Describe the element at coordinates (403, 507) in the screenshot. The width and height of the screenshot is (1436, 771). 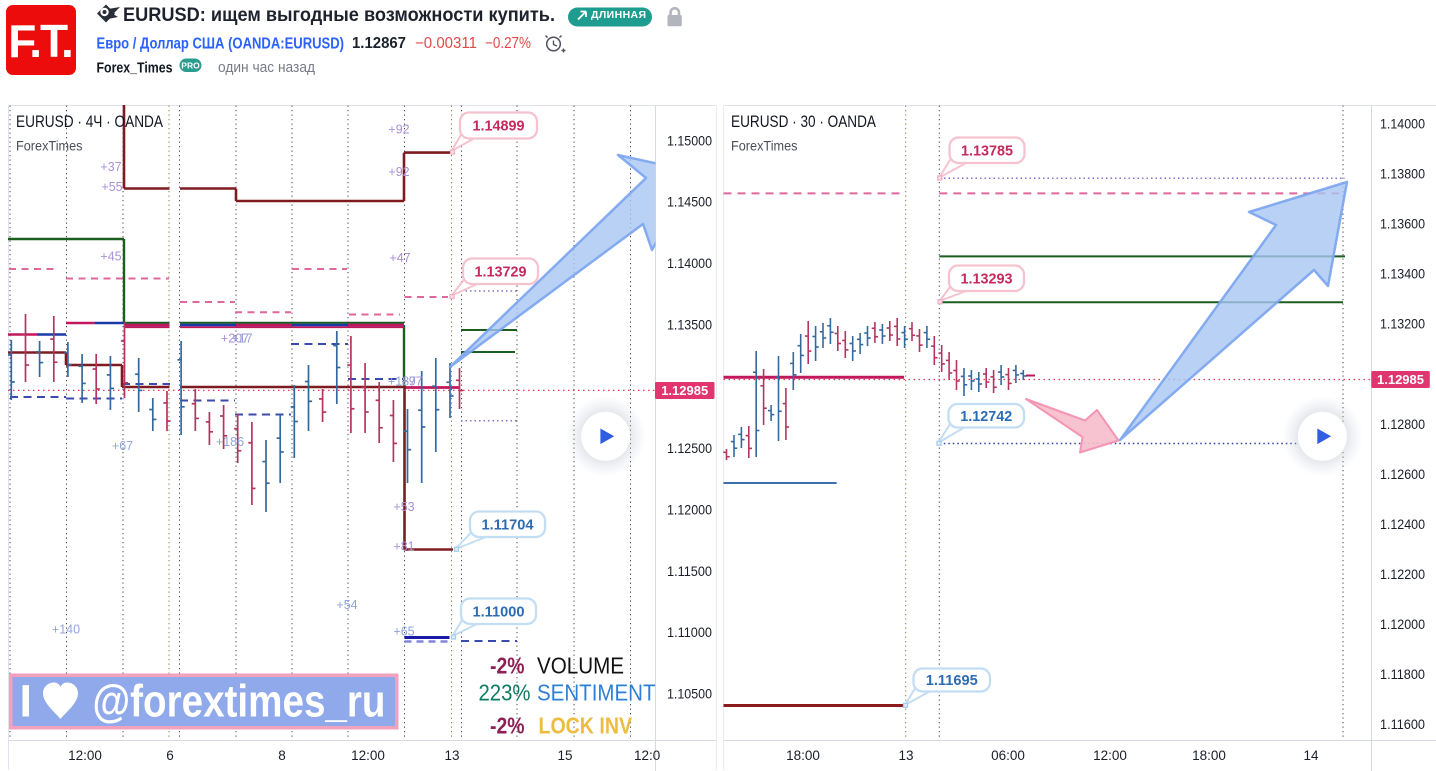
I see `svg-text: +53` at that location.